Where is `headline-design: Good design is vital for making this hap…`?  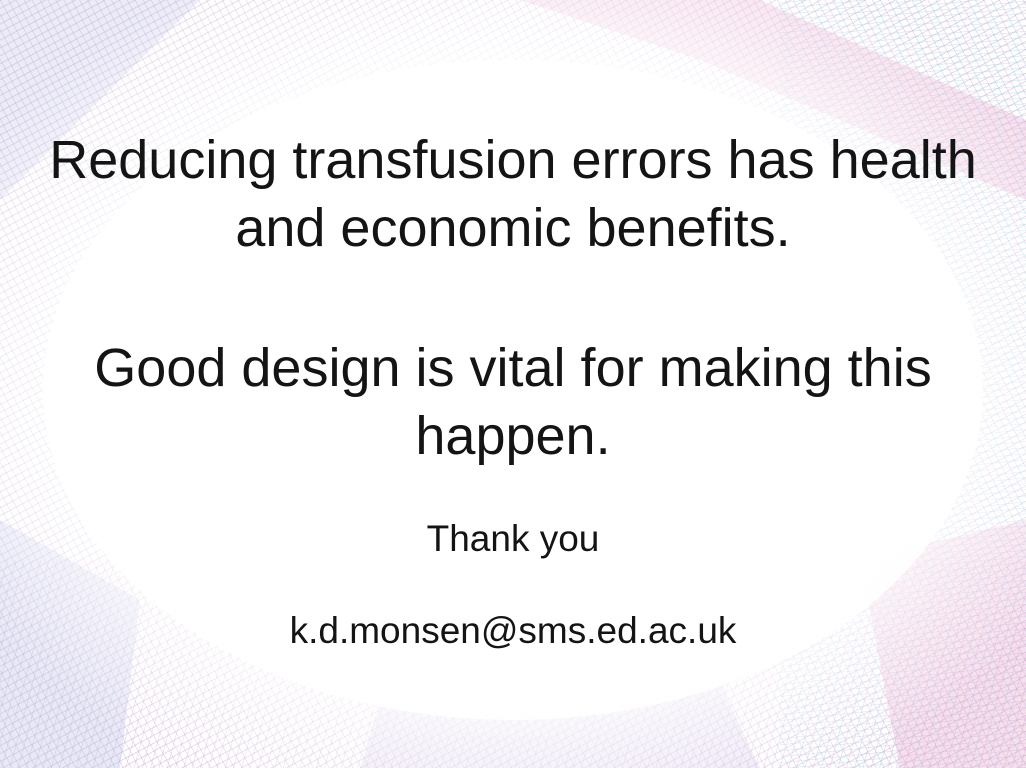
headline-design: Good design is vital for making this hap… is located at coordinates (513, 402).